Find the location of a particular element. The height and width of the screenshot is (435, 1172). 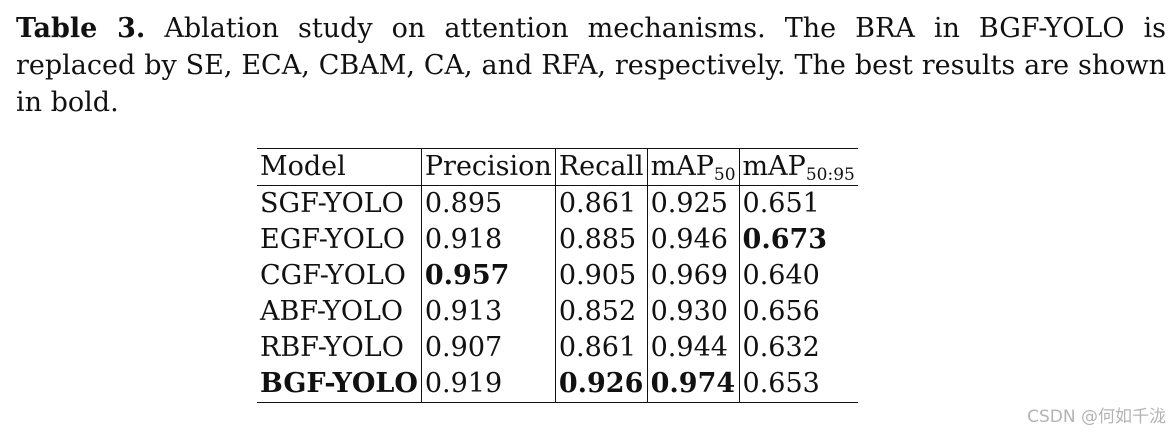

header-recall: Recall is located at coordinates (601, 167).